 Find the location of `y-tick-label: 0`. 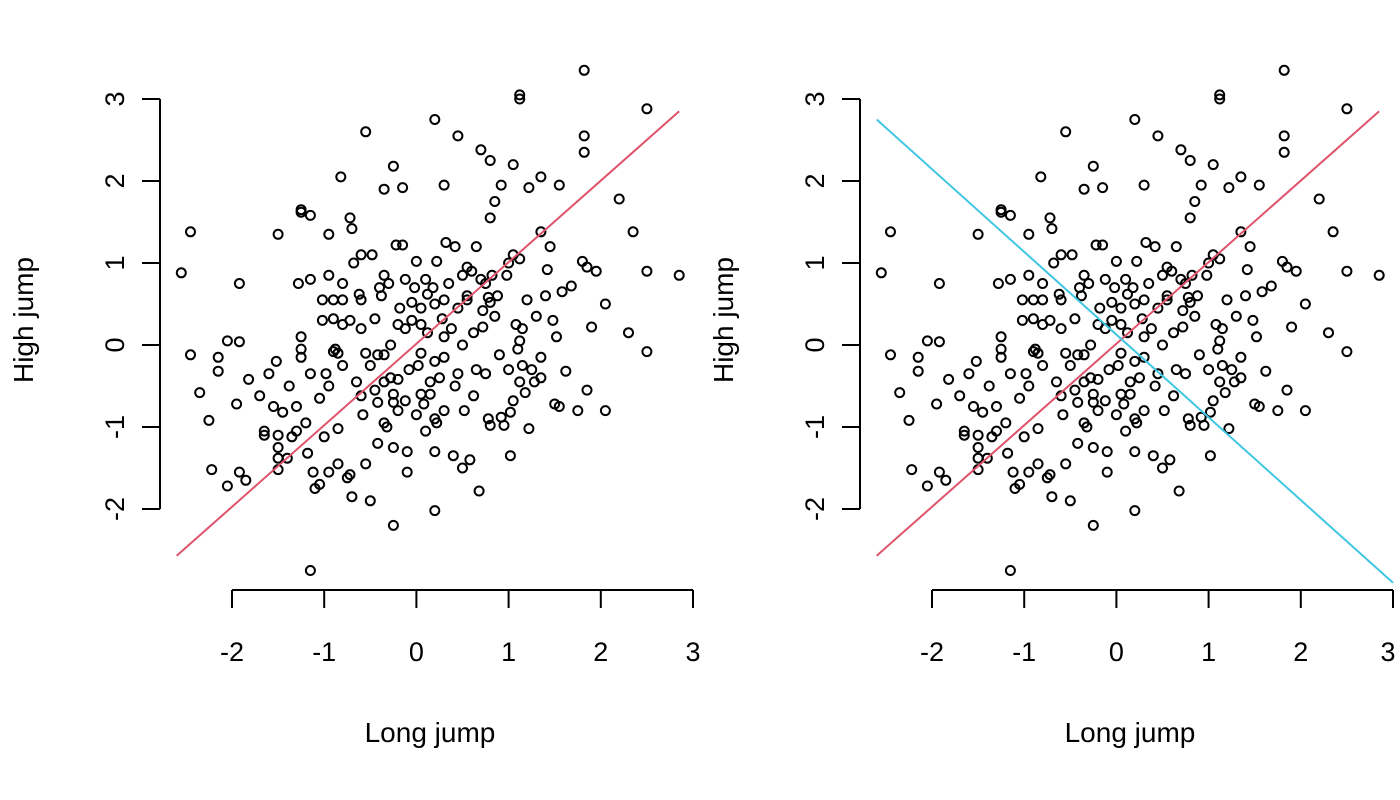

y-tick-label: 0 is located at coordinates (115, 344).